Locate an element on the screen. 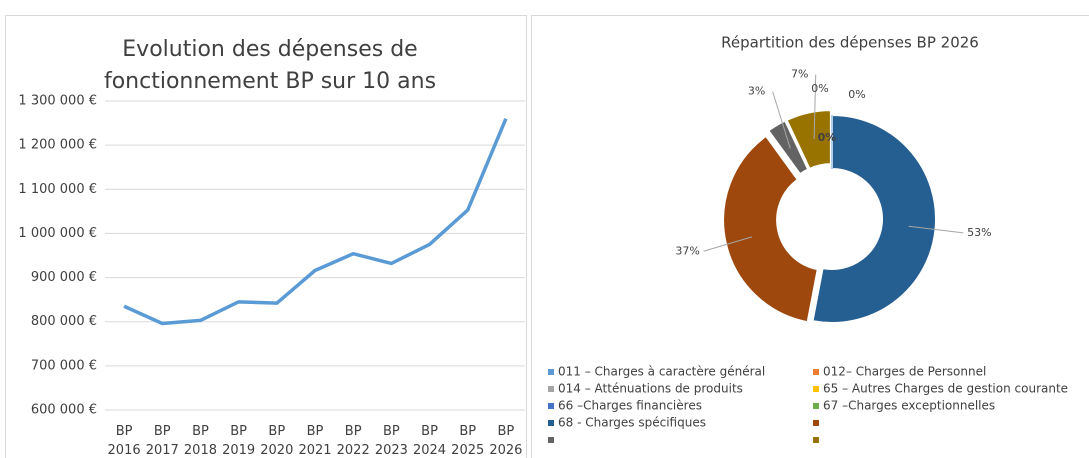 The width and height of the screenshot is (1089, 458). x-tick-label: BP 2022 is located at coordinates (353, 441).